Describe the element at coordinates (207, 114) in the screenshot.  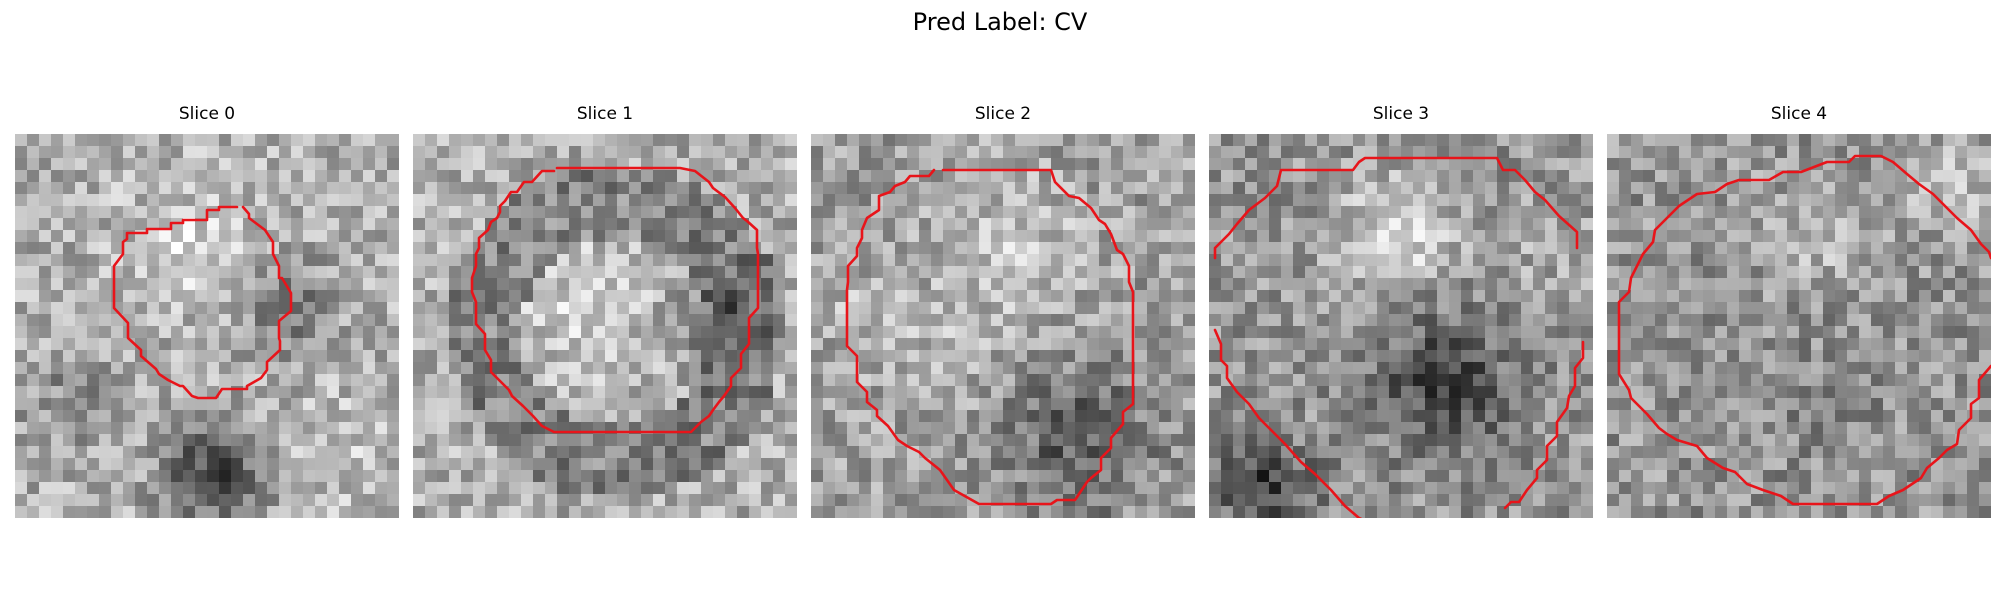
I see `slice-title-0: Slice 0` at that location.